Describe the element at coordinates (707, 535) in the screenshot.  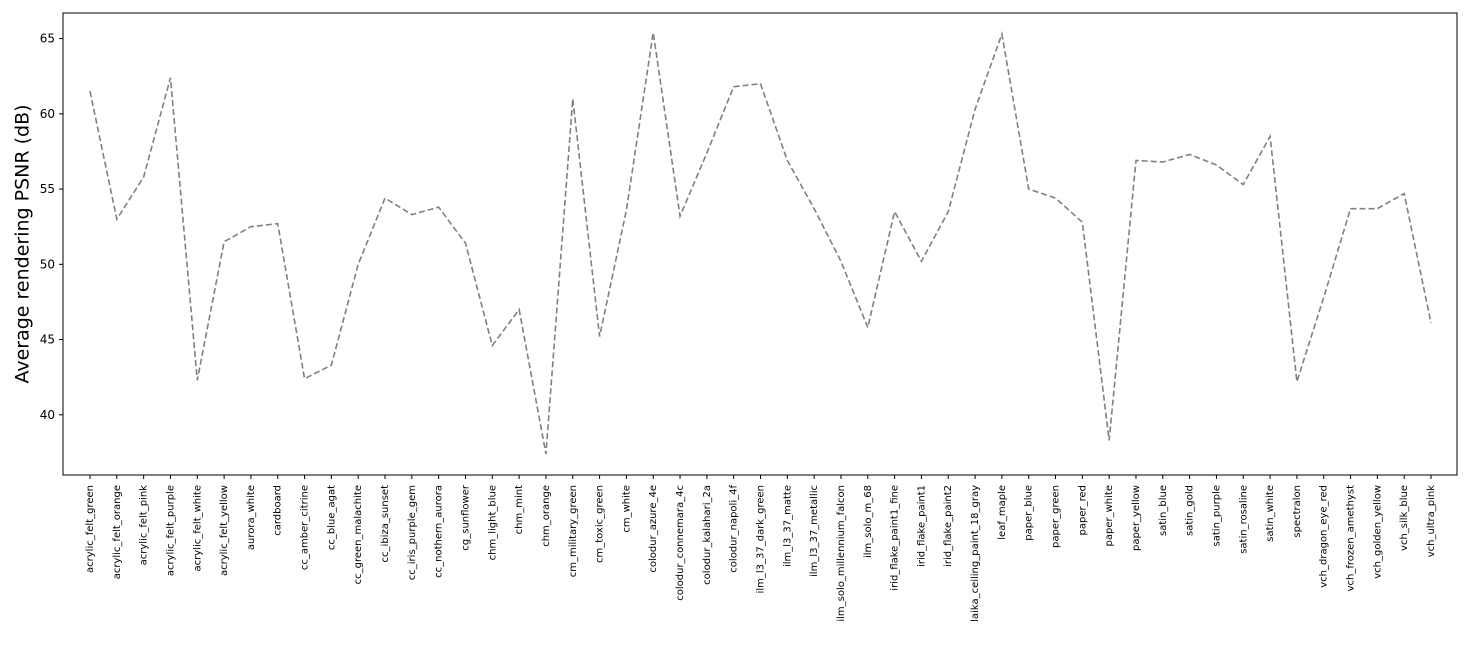
I see `x-tick-label: colodur_kalahari_2a` at that location.